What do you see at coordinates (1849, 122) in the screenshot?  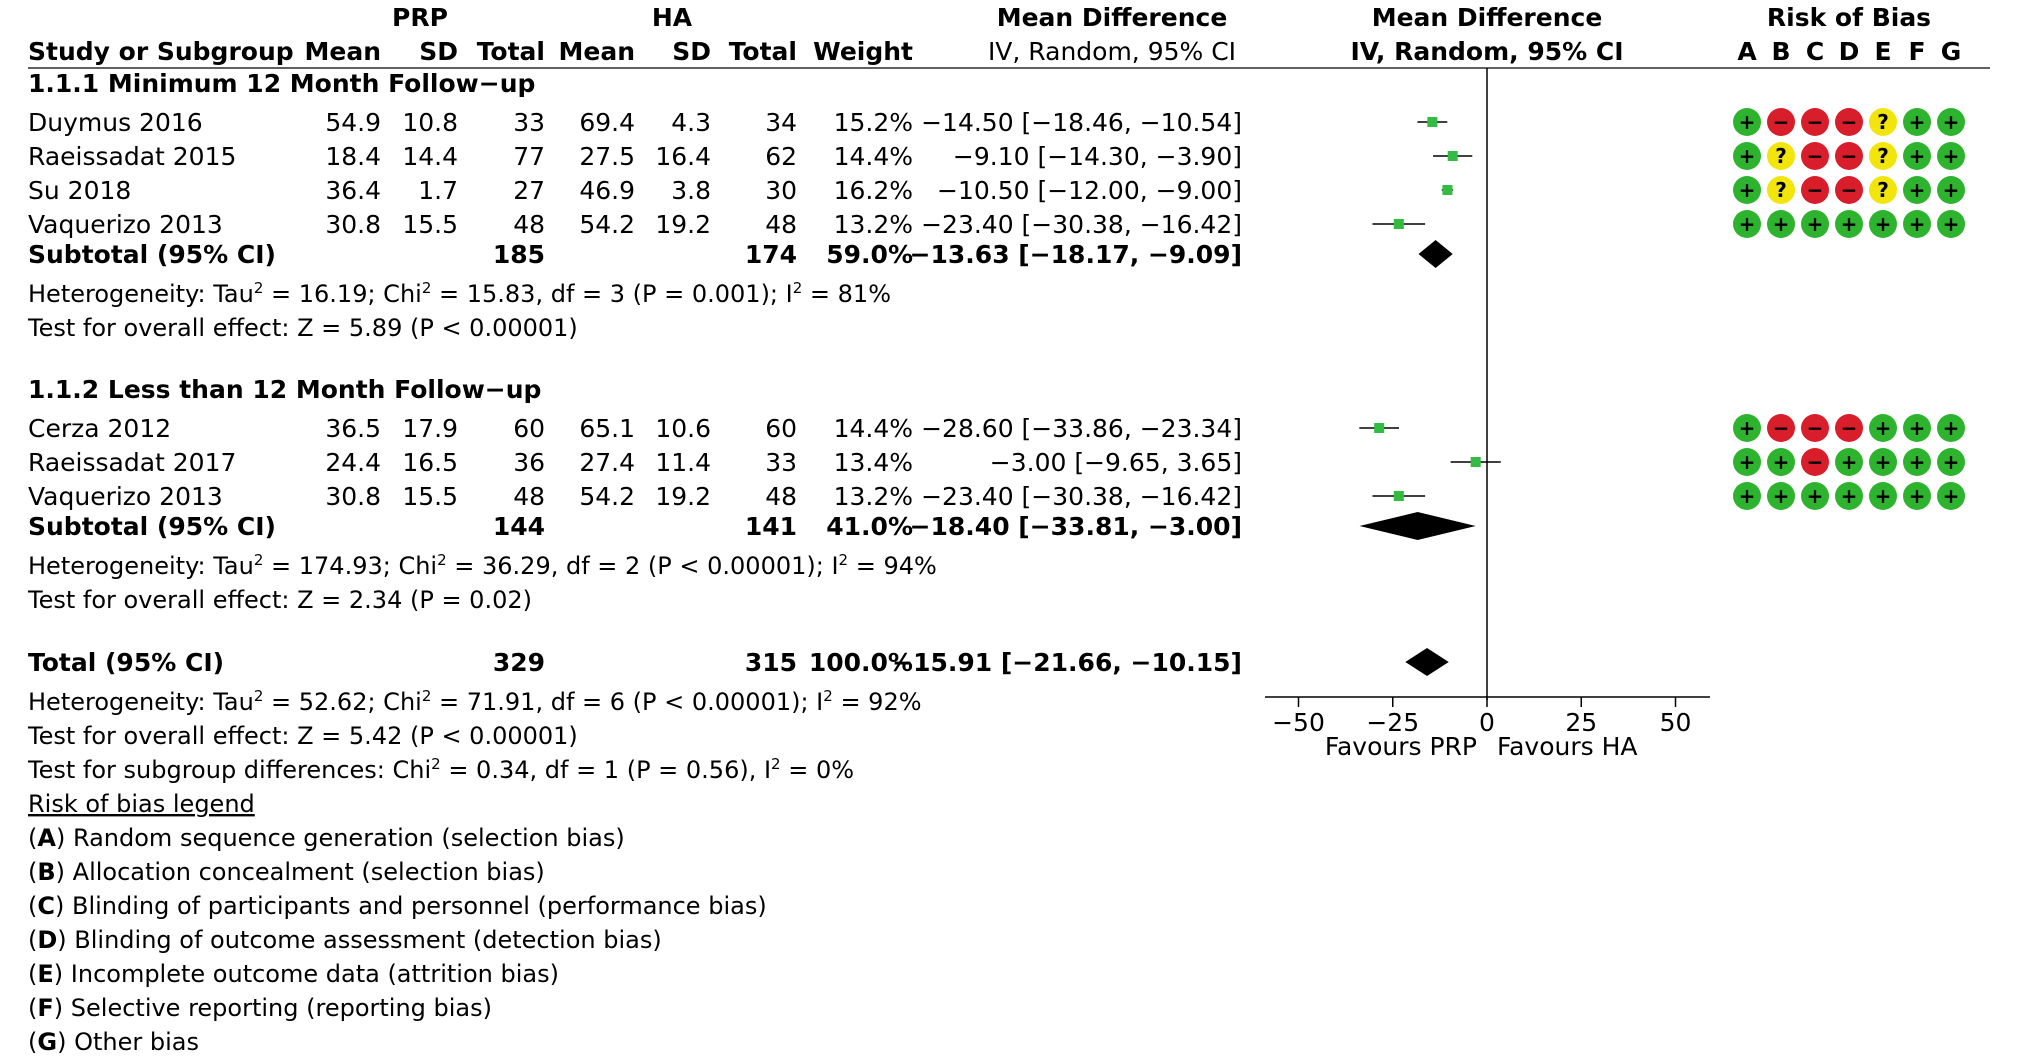 I see `study-row-g1-0-rob-d` at bounding box center [1849, 122].